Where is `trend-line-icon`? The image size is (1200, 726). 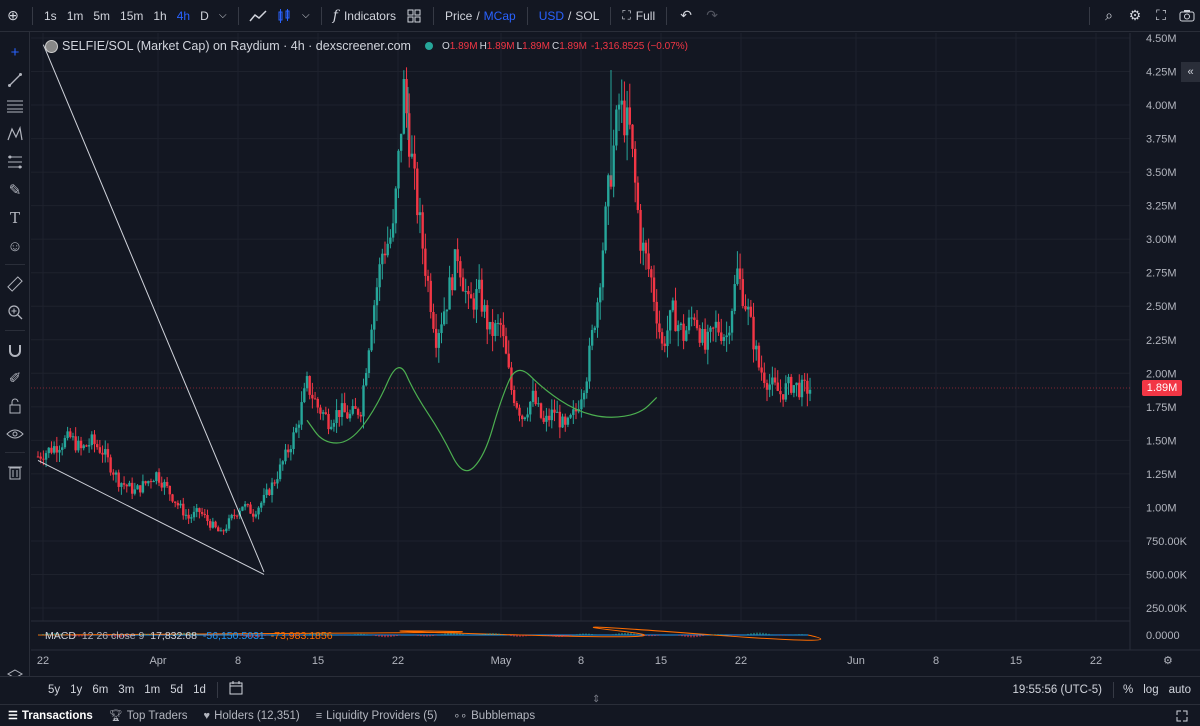
trend-line-icon is located at coordinates (15, 80).